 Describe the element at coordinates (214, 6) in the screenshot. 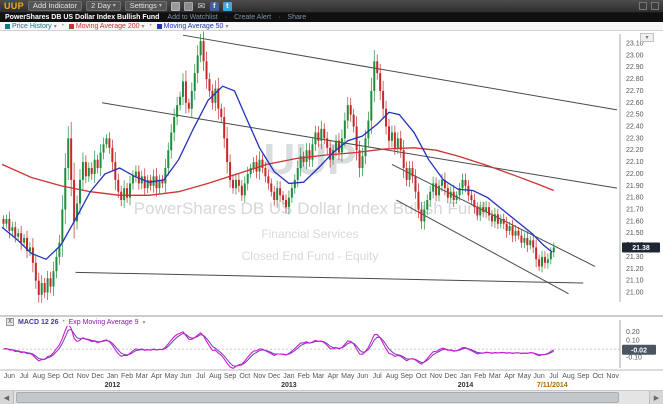

I see `facebook-icon: f` at that location.